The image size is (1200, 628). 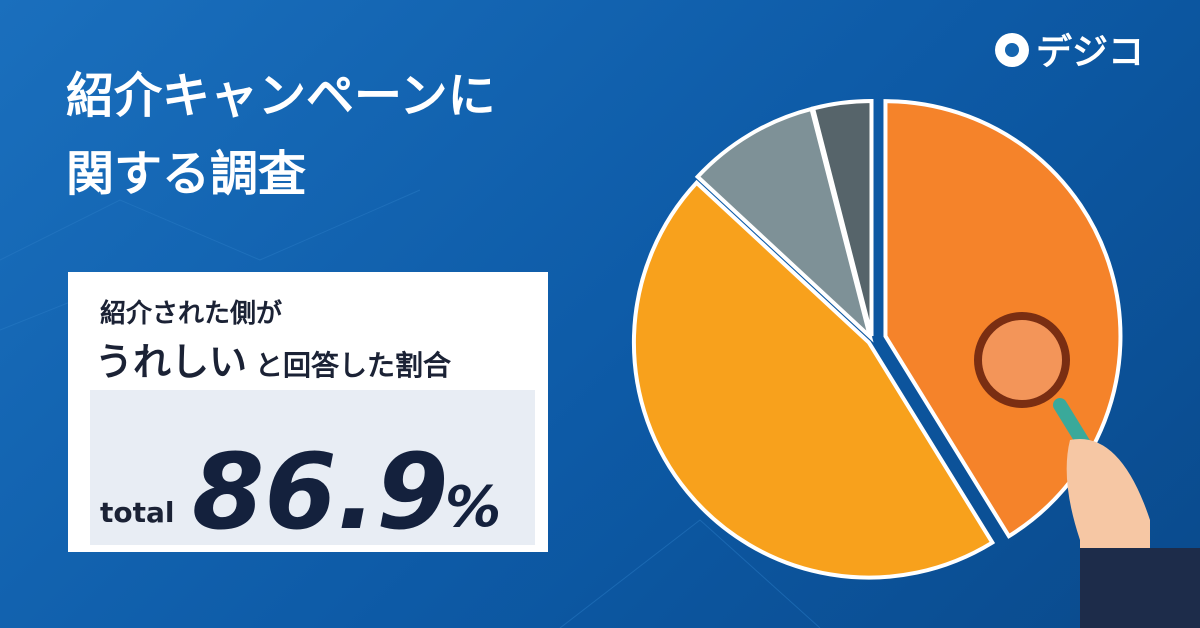 I want to click on logo-text: デジコ, so click(x=1090, y=52).